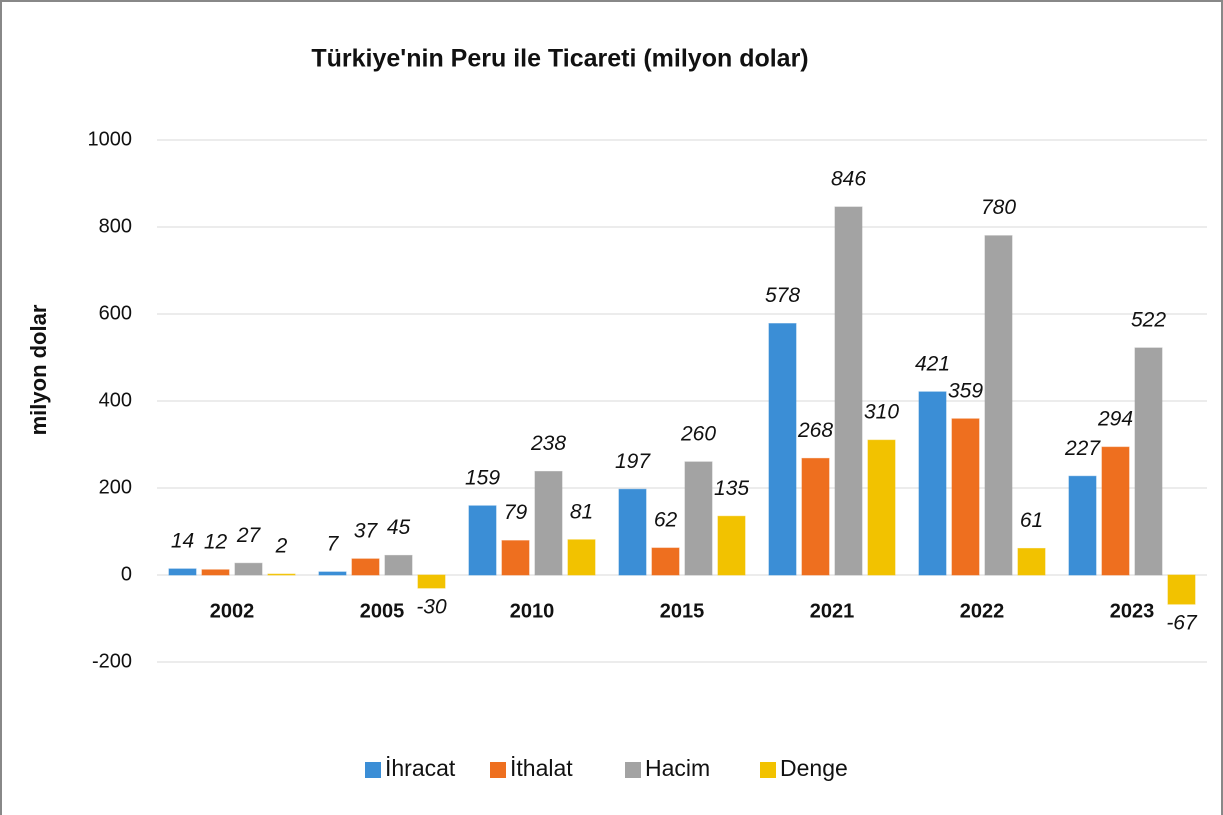  I want to click on value-label: -67, so click(1182, 623).